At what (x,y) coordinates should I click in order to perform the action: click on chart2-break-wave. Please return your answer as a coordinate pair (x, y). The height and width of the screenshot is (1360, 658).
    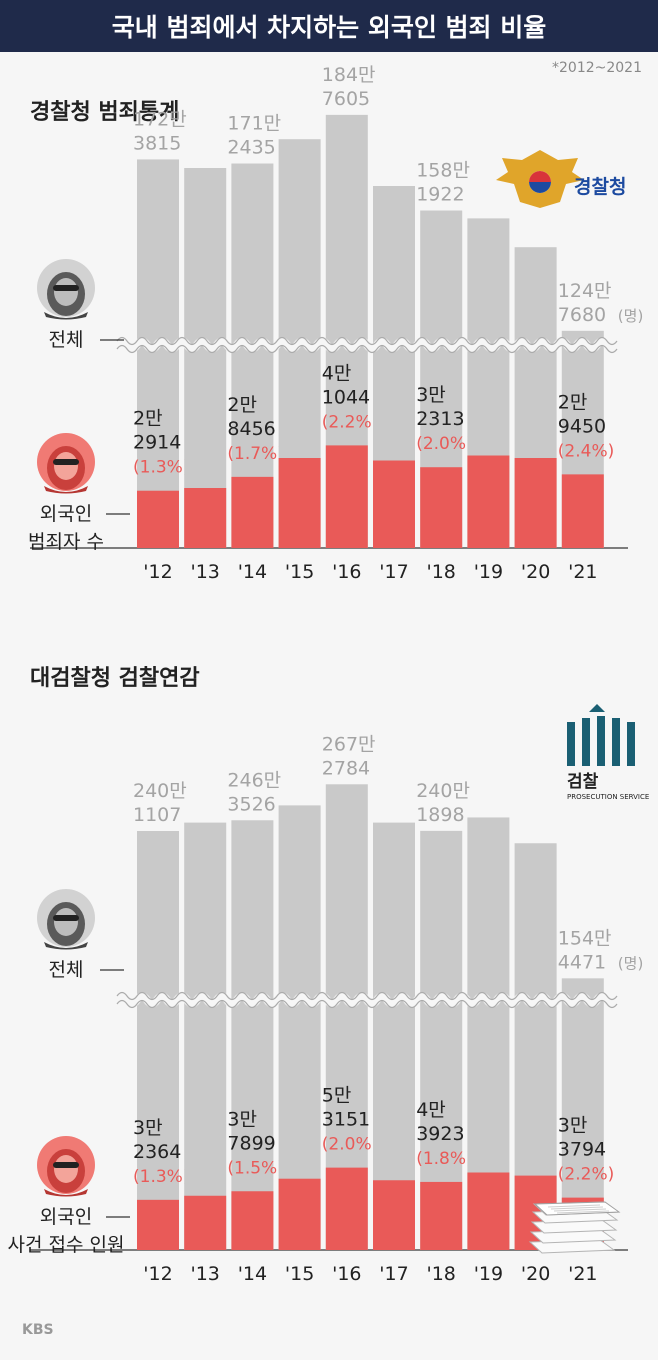
    Looking at the image, I should click on (367, 1000).